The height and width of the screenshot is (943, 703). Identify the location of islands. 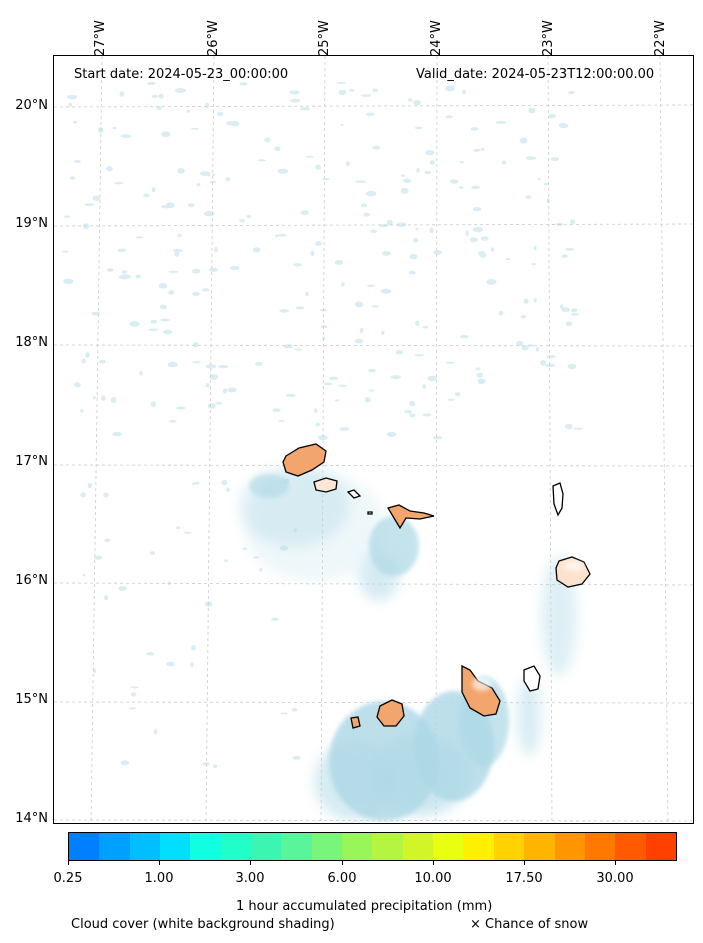
(436, 586).